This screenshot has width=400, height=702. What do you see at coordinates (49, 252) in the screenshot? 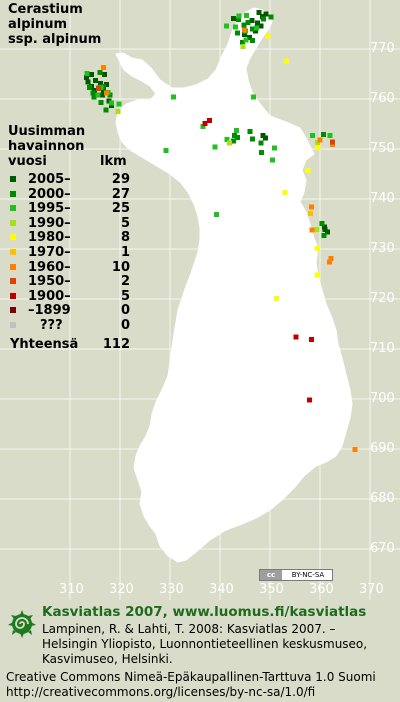
I see `legend-label: 1970–` at bounding box center [49, 252].